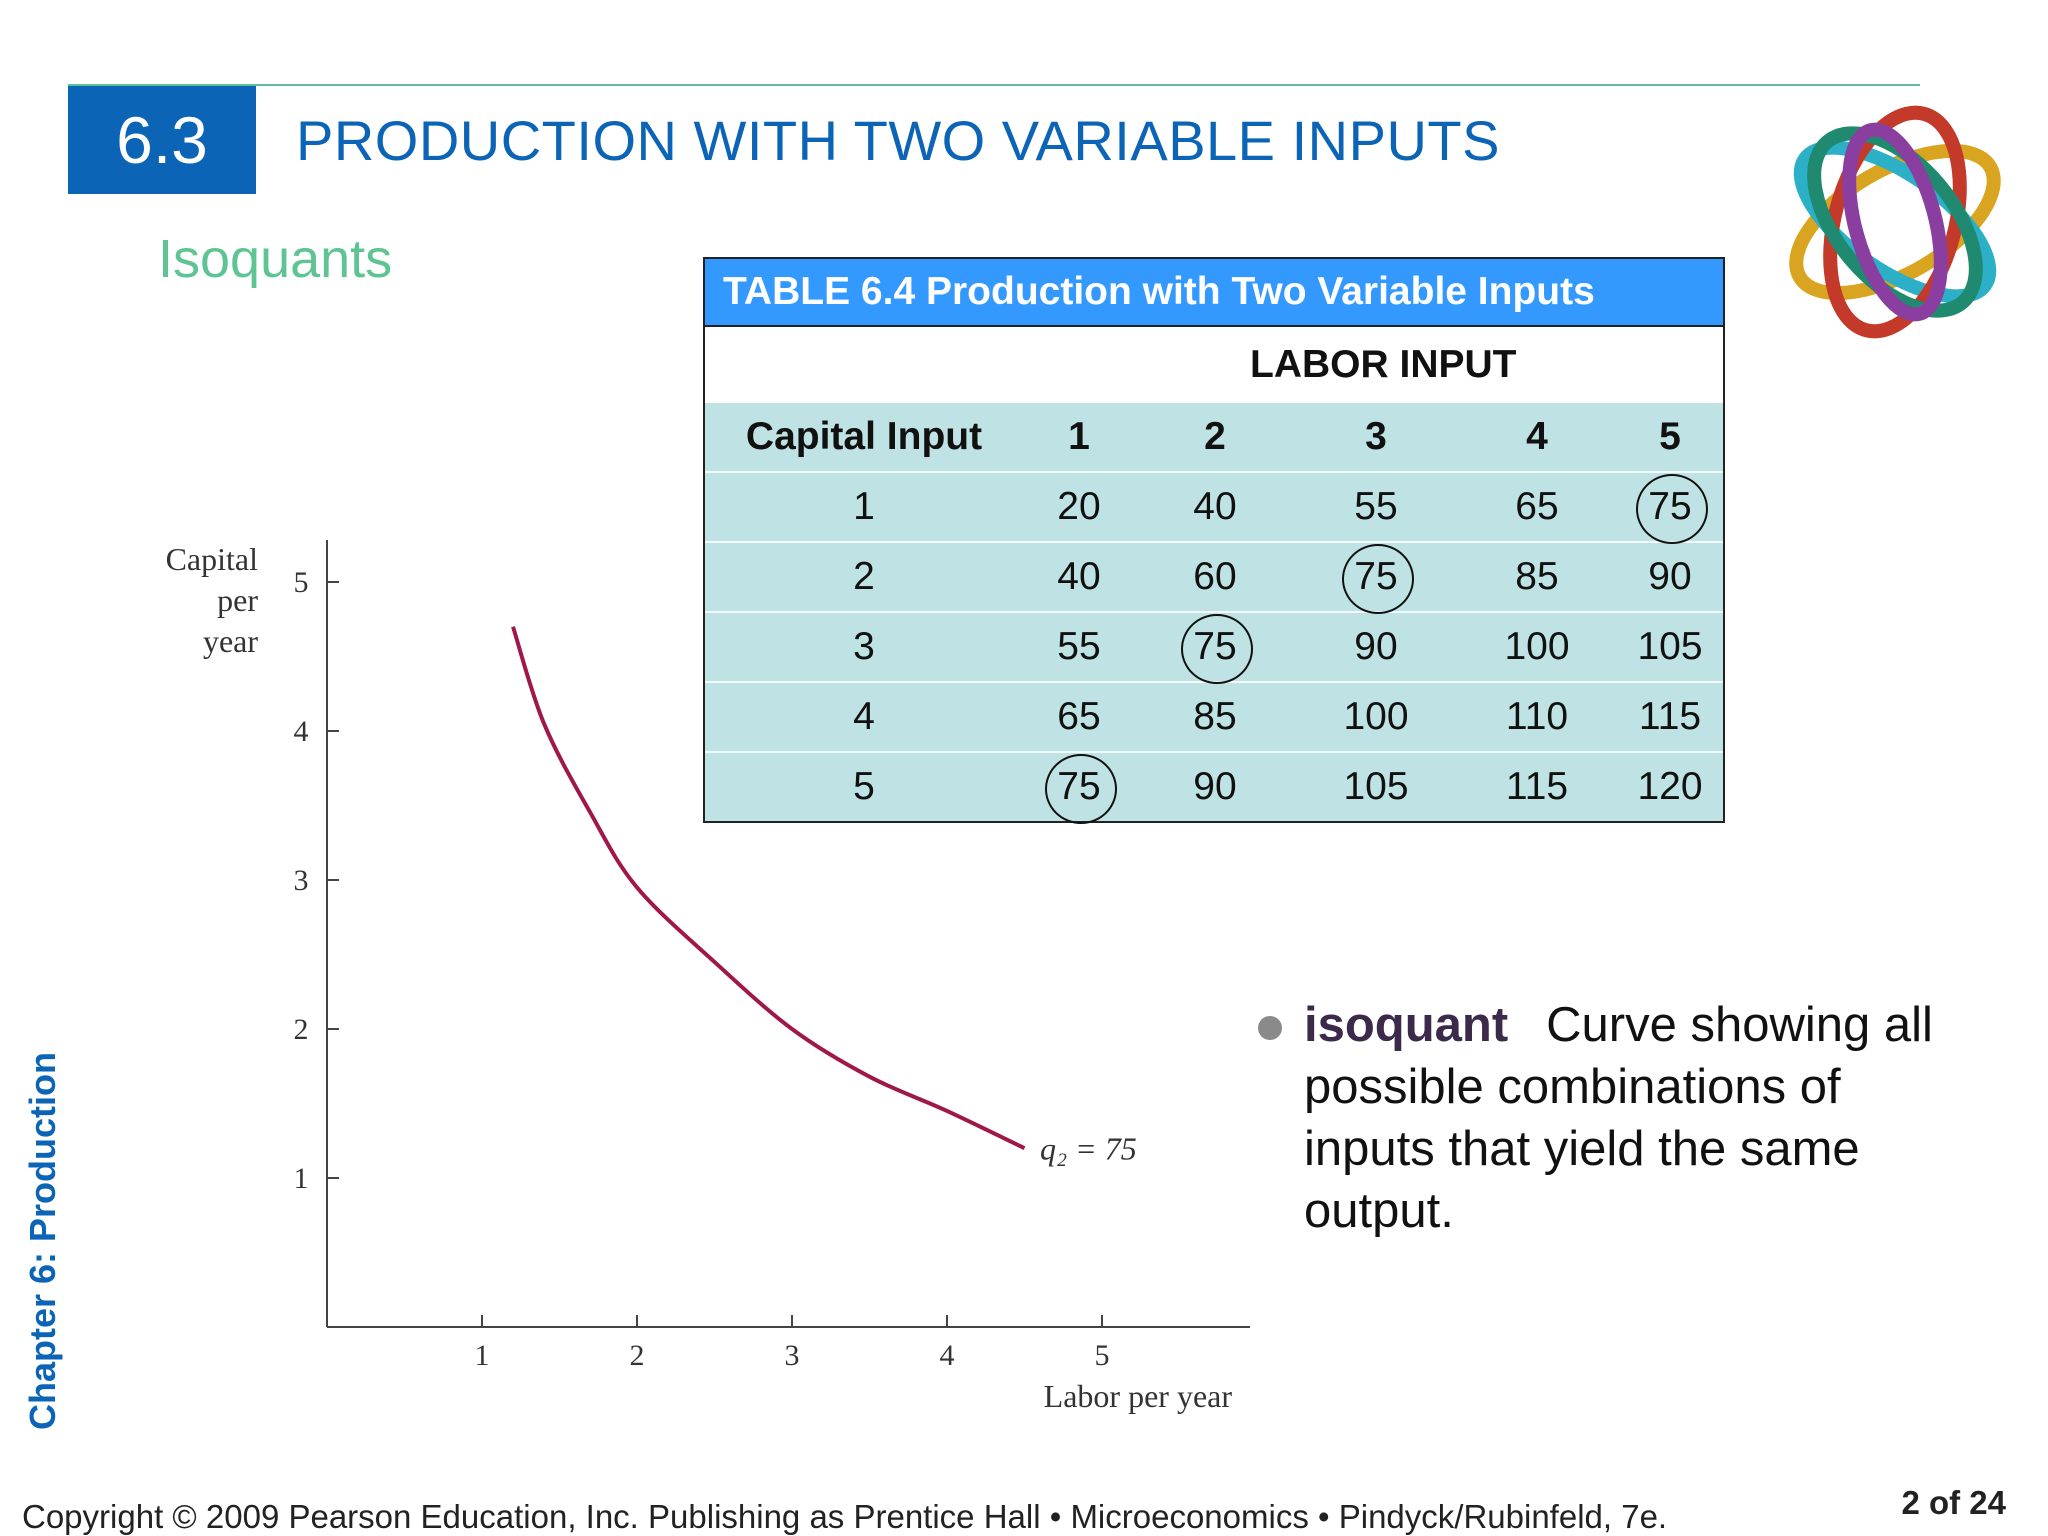 This screenshot has height=1536, width=2048. What do you see at coordinates (1406, 1025) in the screenshot?
I see `definition-term: isoquant` at bounding box center [1406, 1025].